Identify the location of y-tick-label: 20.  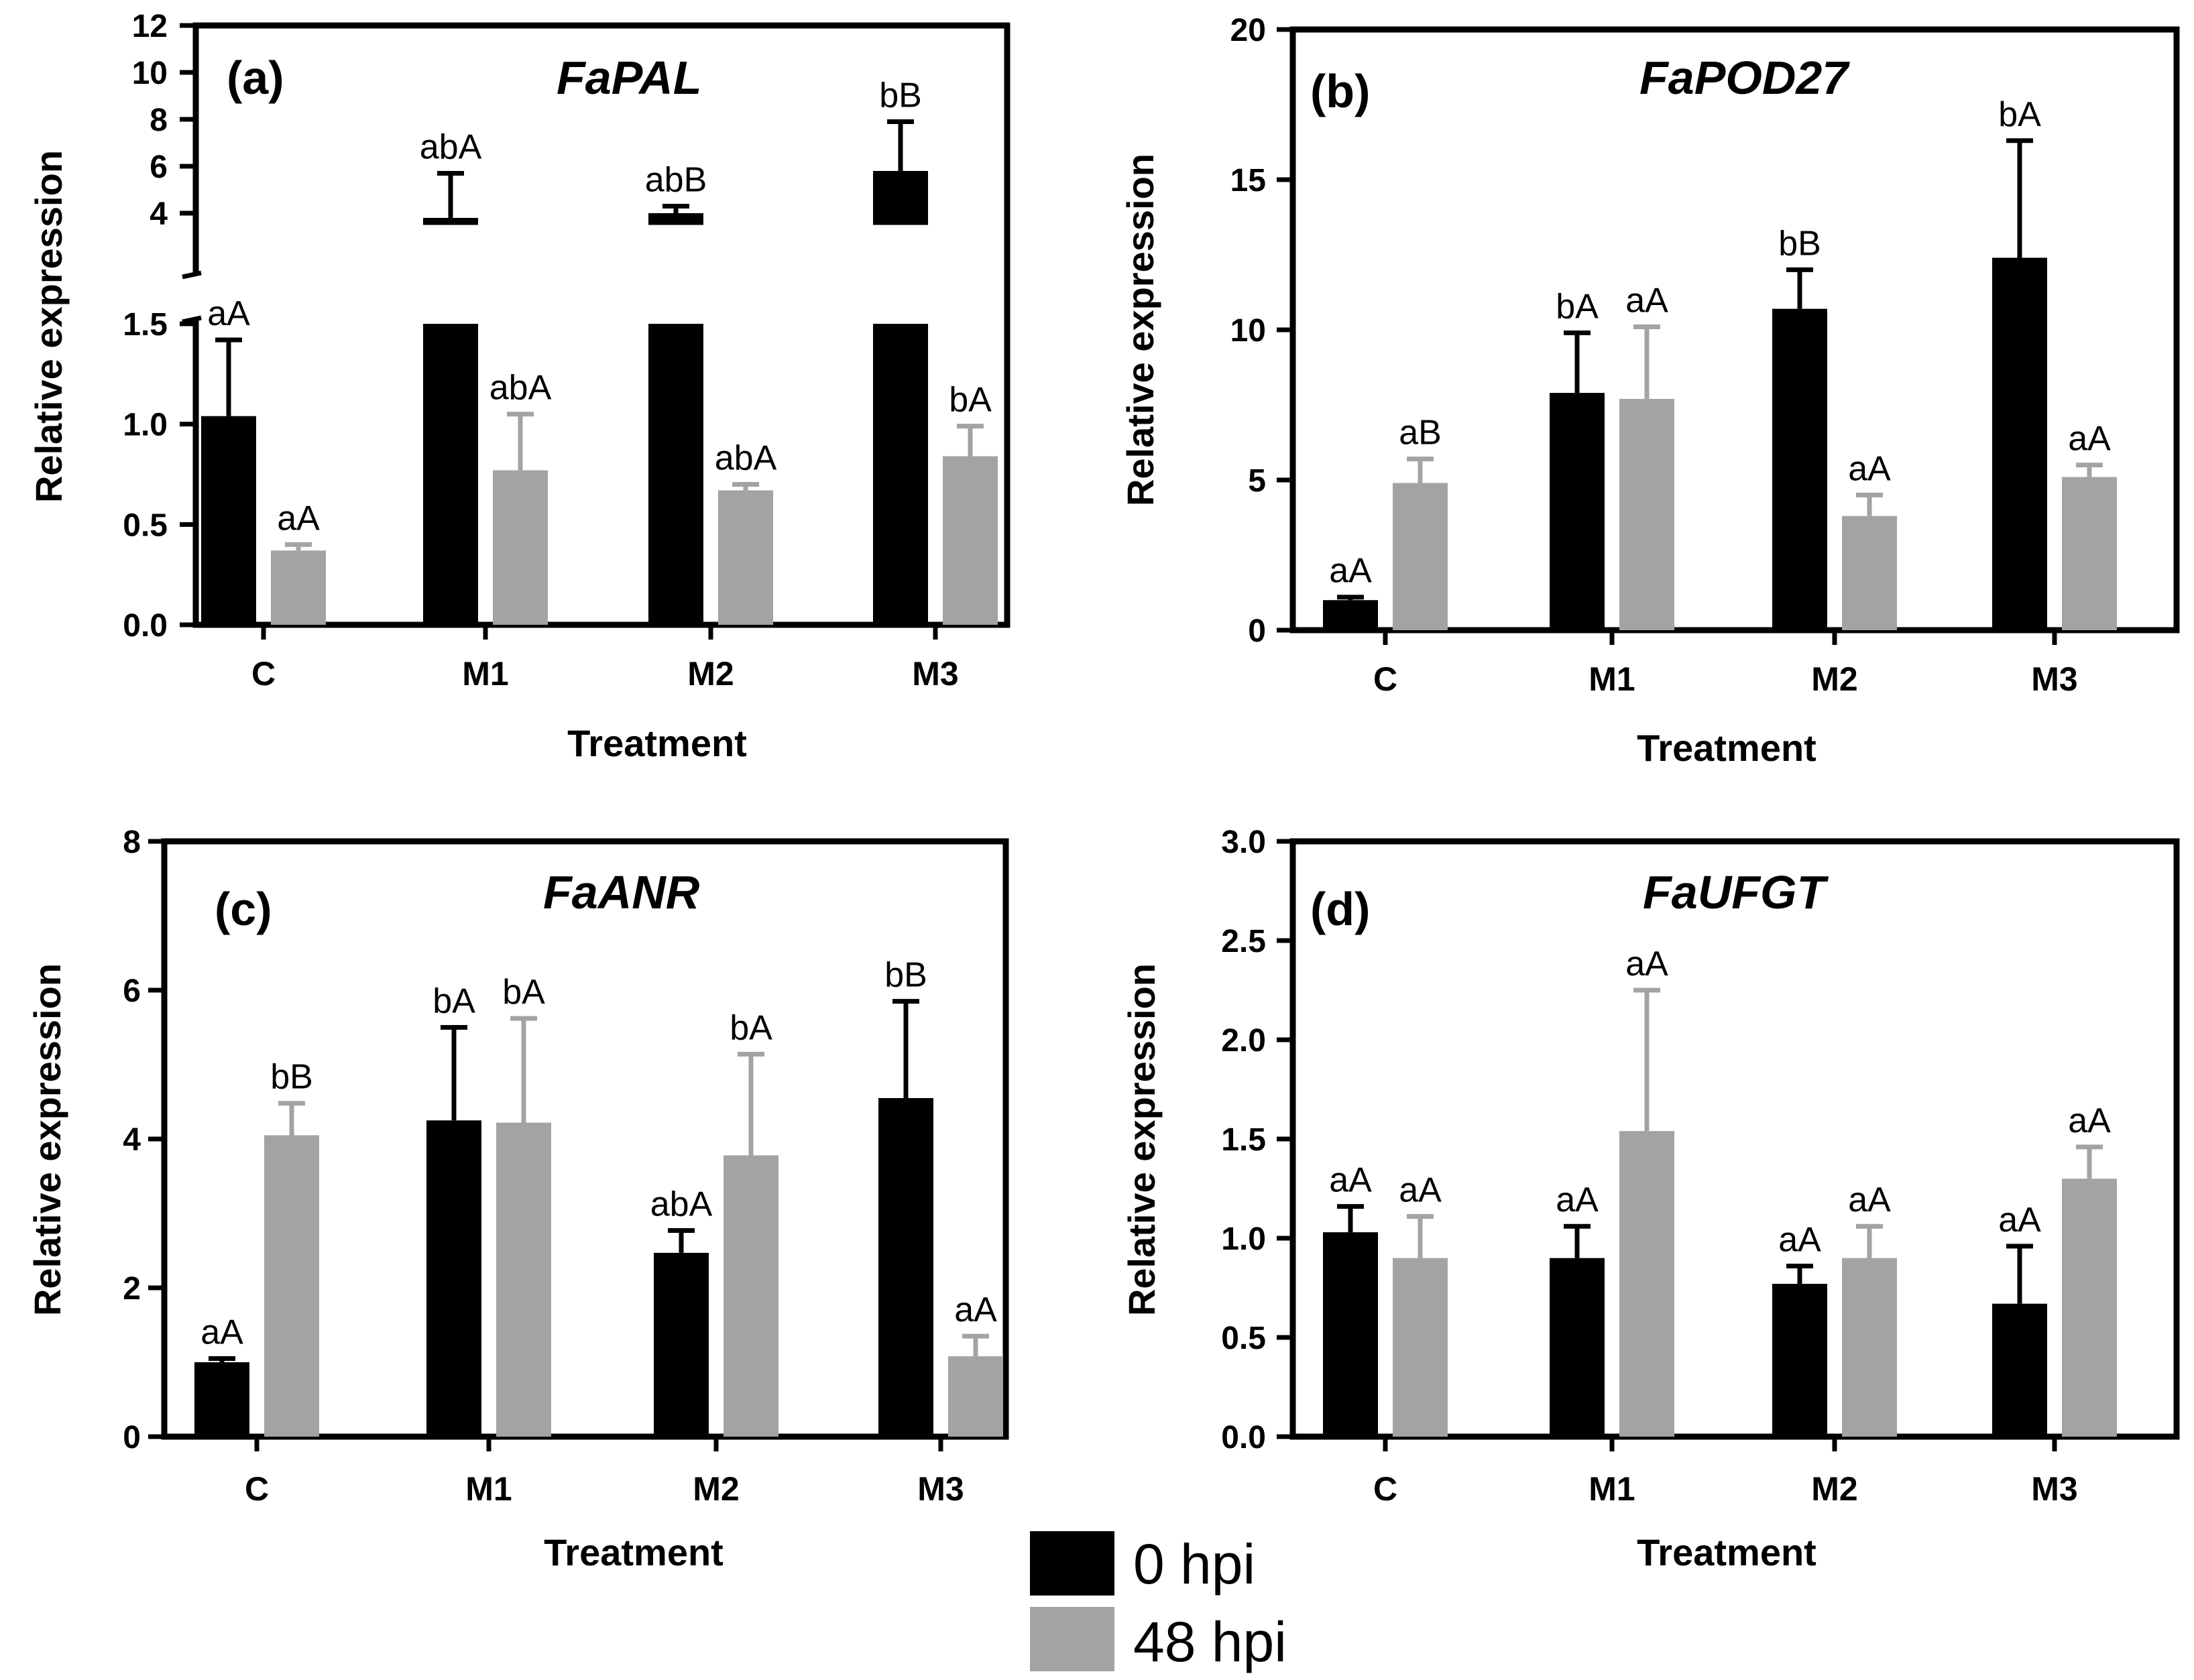
(1248, 30).